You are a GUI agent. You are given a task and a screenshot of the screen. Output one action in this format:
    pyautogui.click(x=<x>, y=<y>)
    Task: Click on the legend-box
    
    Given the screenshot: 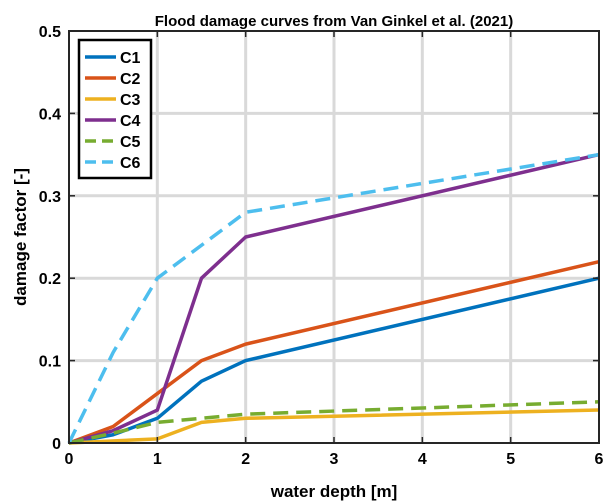 What is the action you would take?
    pyautogui.click(x=115, y=109)
    